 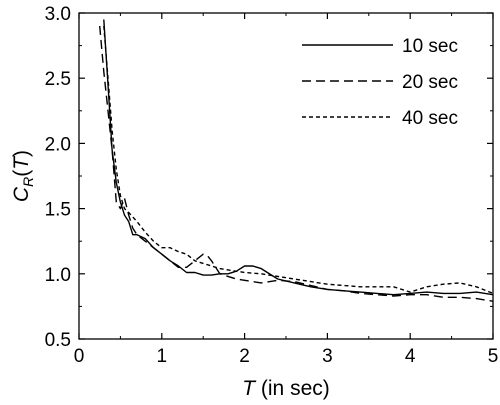 What do you see at coordinates (430, 118) in the screenshot?
I see `legend-label: 40 sec` at bounding box center [430, 118].